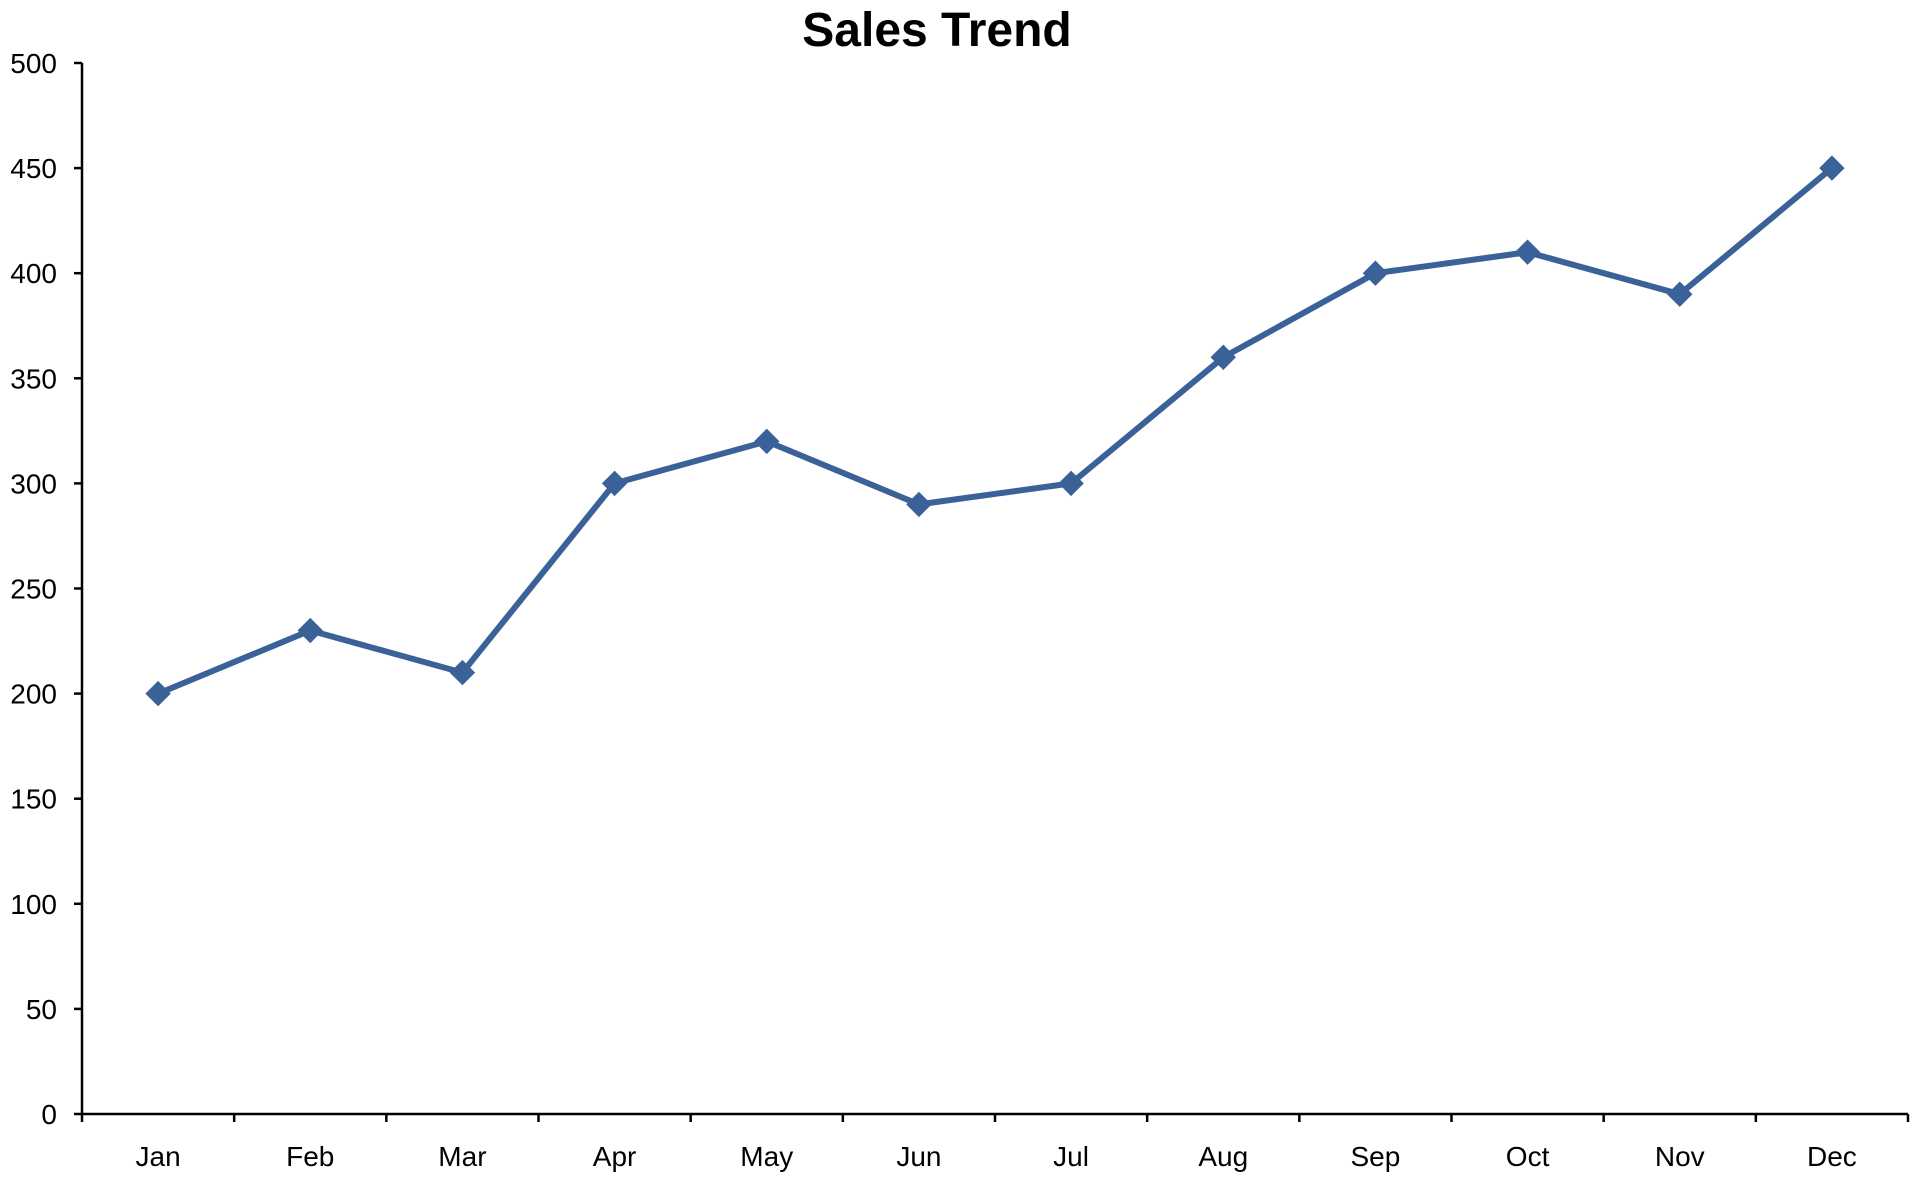 The image size is (1919, 1180). What do you see at coordinates (33, 273) in the screenshot?
I see `y-tick-label: 400` at bounding box center [33, 273].